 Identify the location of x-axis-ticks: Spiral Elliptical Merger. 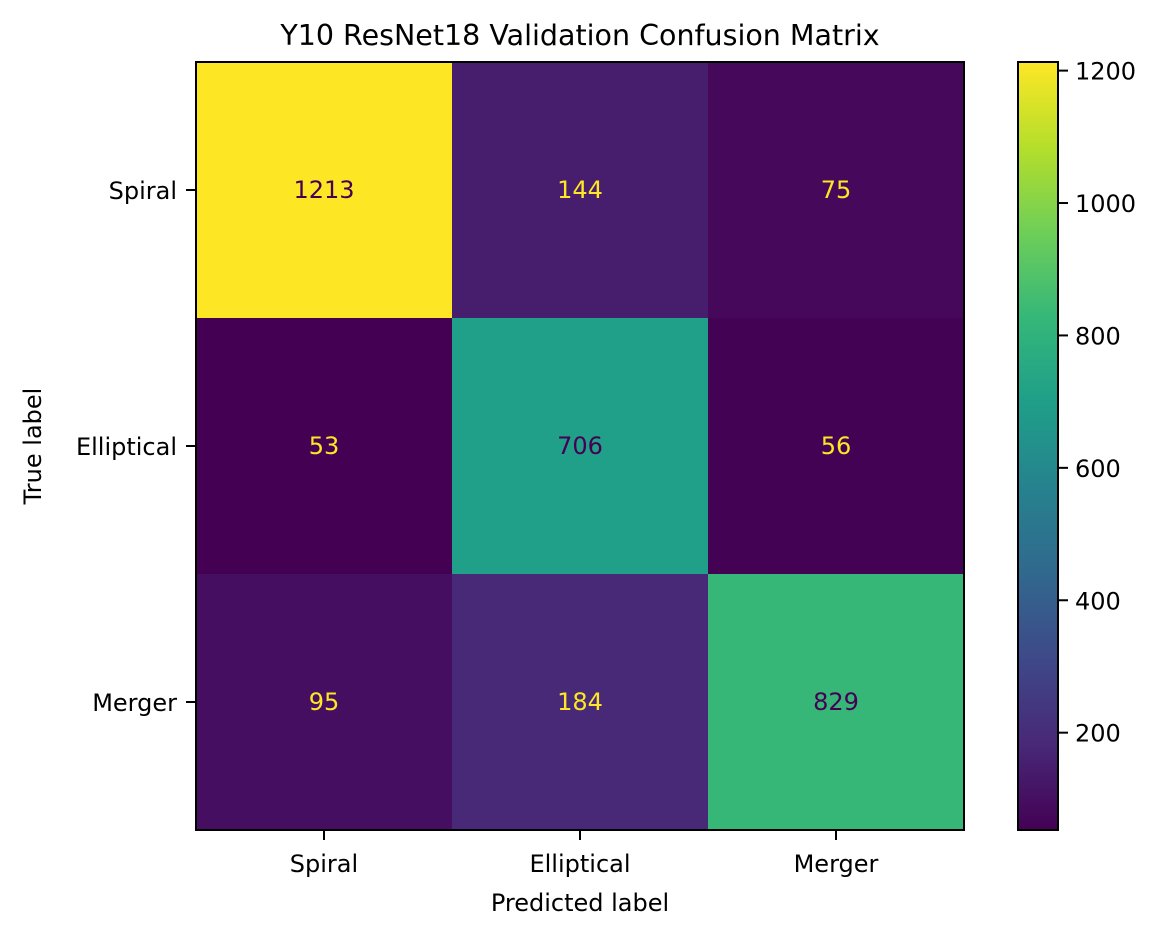
(584, 854).